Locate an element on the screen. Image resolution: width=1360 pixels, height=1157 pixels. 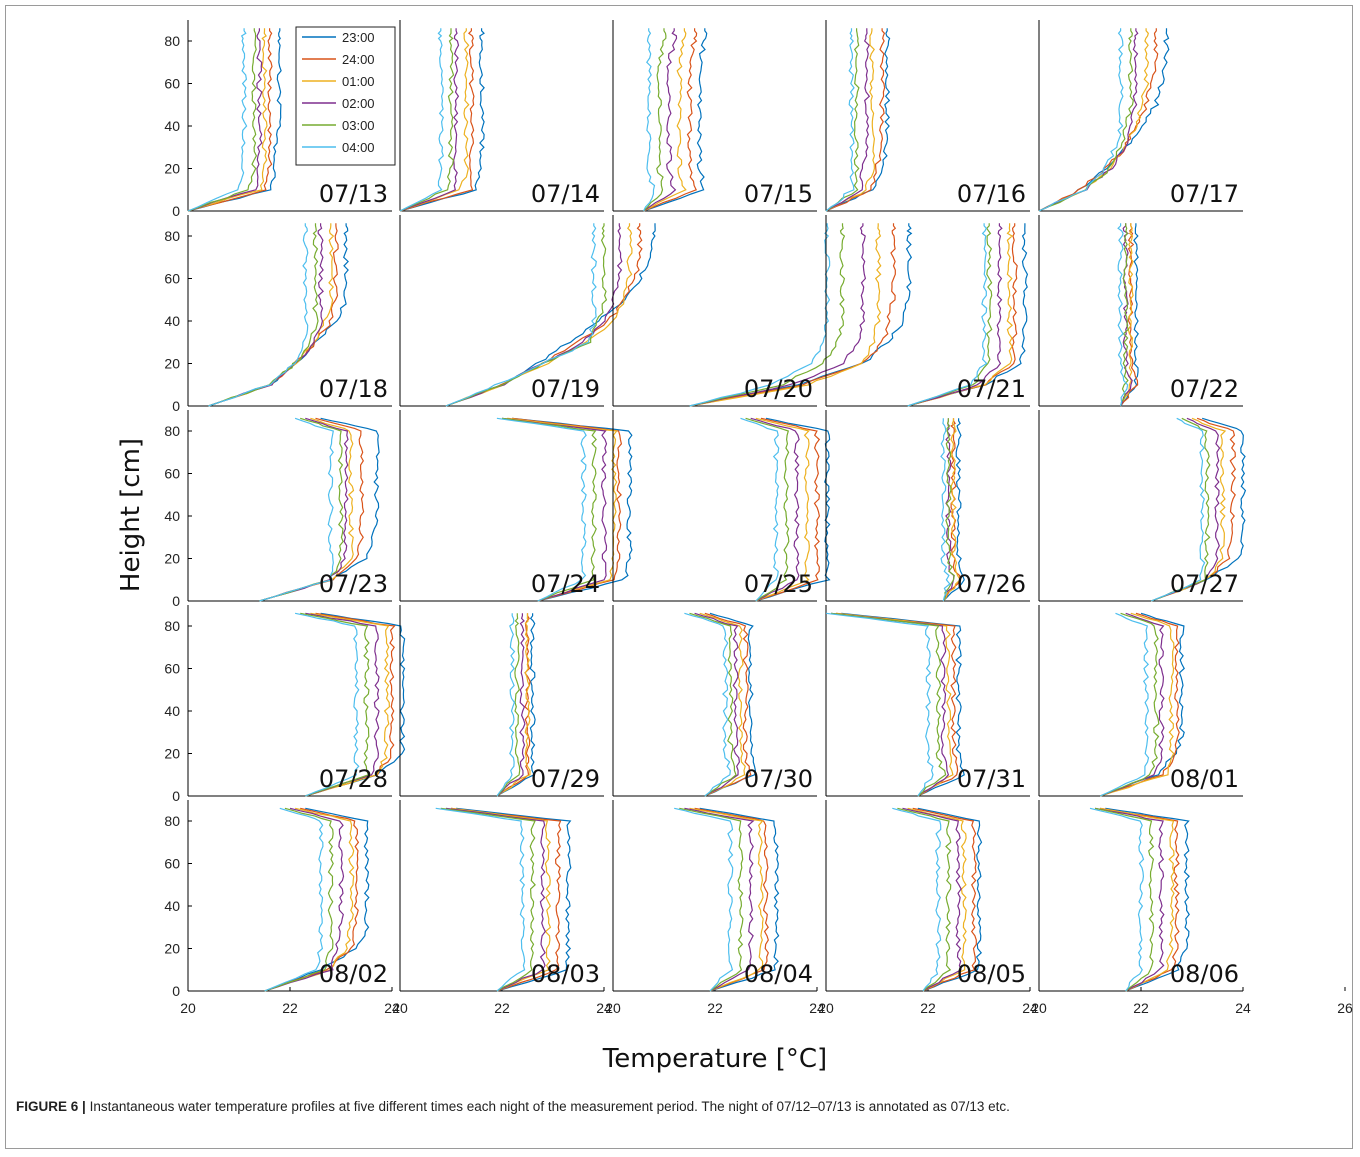
panel-date-label: 07/29 is located at coordinates (565, 779).